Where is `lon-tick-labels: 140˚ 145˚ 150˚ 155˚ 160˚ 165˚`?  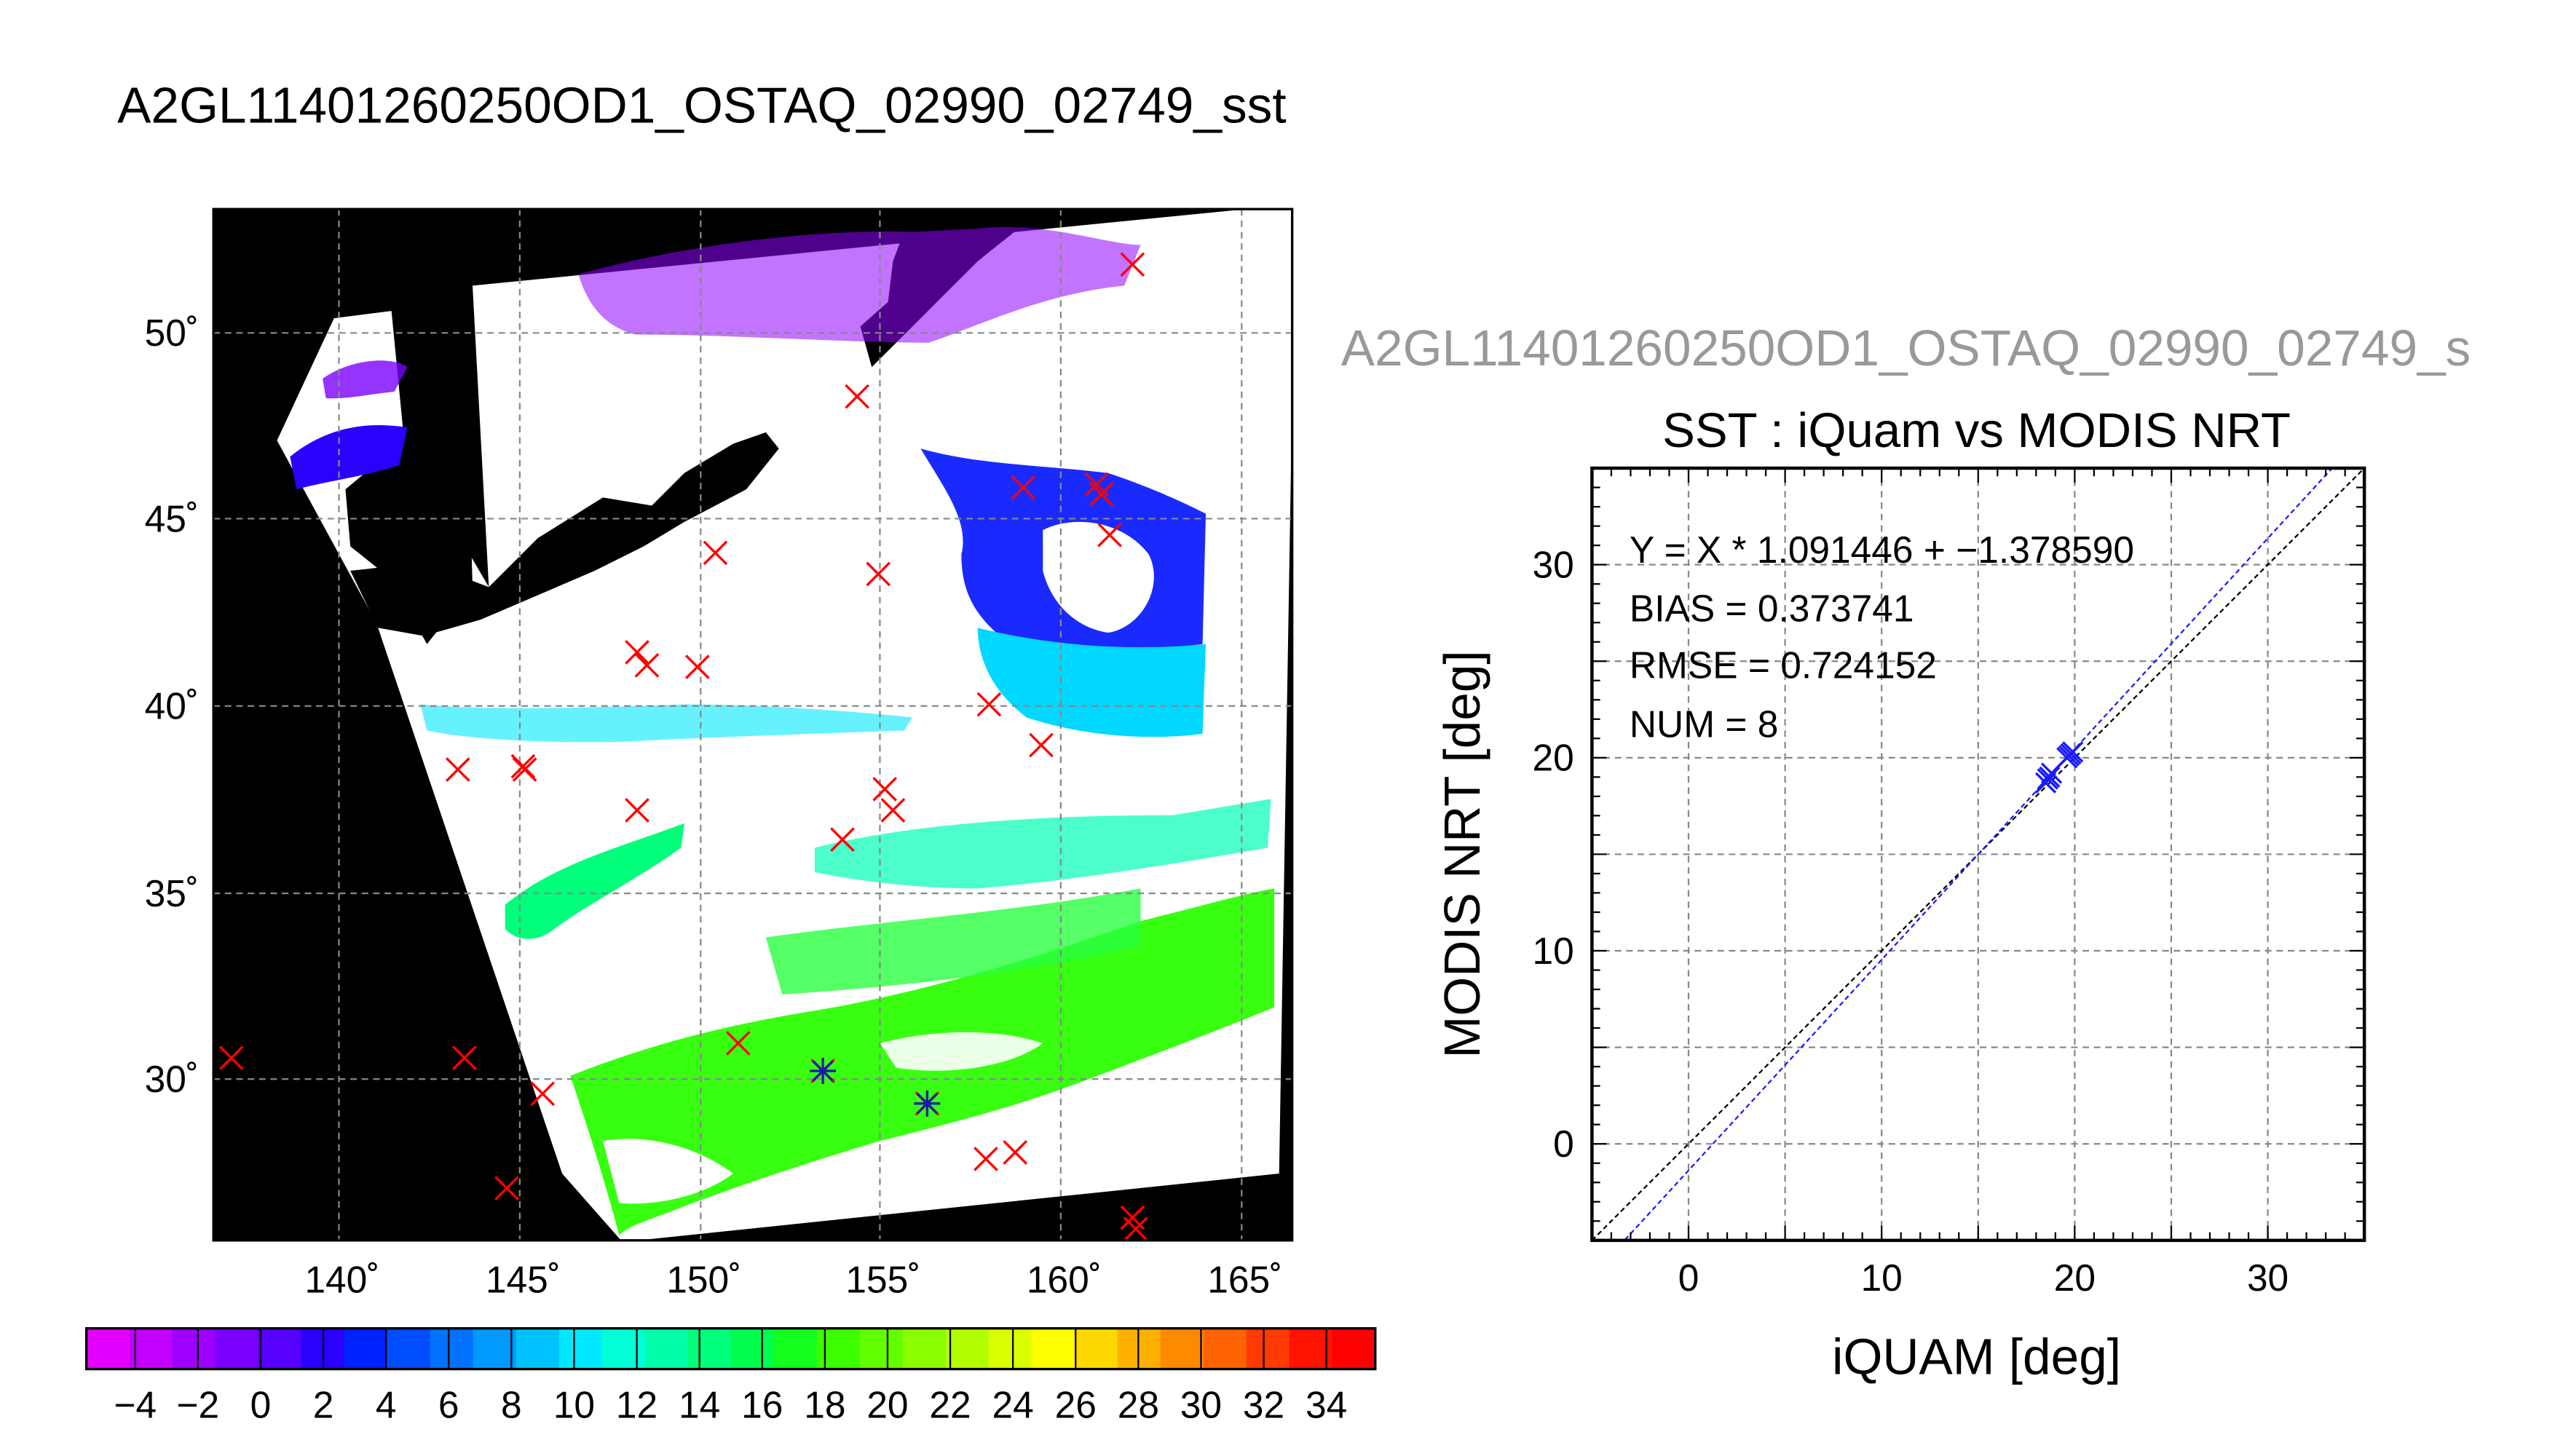
lon-tick-labels: 140˚ 145˚ 150˚ 155˚ 160˚ 165˚ is located at coordinates (793, 1279).